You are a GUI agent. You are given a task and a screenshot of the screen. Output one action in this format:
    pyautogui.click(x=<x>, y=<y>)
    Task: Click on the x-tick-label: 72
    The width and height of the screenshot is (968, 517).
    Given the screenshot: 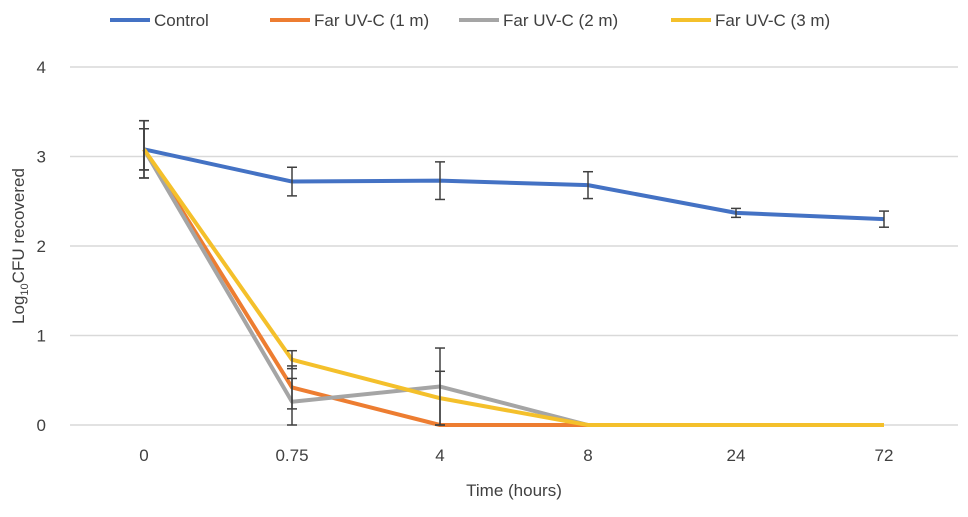 What is the action you would take?
    pyautogui.click(x=884, y=455)
    